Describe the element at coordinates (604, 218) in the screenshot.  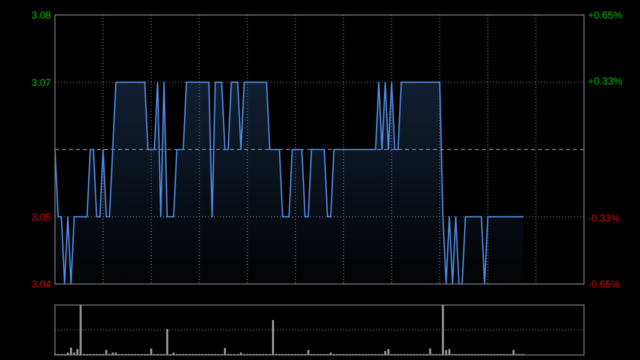
I see `y2-tick-label: -0.33%` at that location.